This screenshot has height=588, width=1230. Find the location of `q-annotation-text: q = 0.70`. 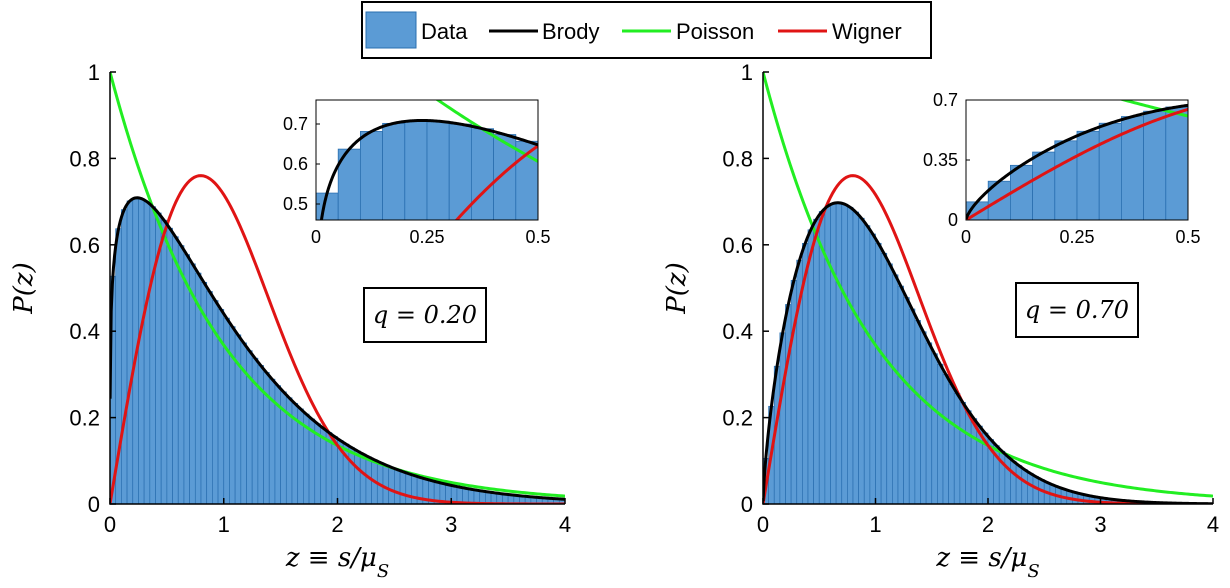

q-annotation-text: q = 0.70 is located at coordinates (1077, 310).